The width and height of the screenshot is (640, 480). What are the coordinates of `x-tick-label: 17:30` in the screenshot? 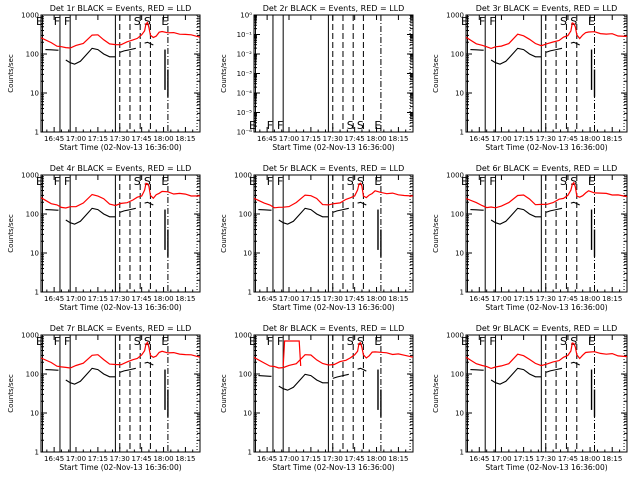 It's located at (333, 139).